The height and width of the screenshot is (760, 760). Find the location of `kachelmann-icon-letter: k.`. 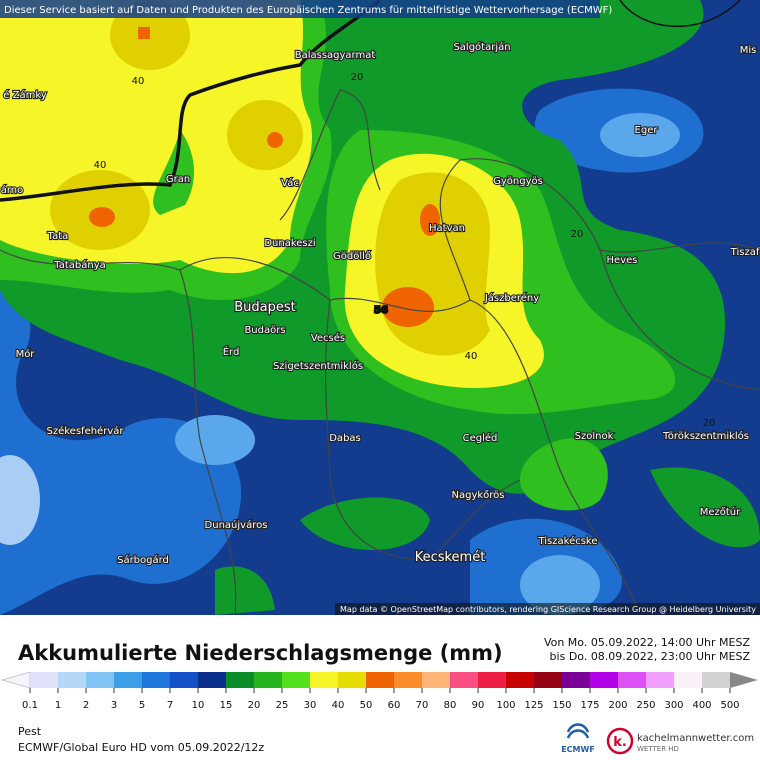

kachelmann-icon-letter: k. is located at coordinates (620, 742).